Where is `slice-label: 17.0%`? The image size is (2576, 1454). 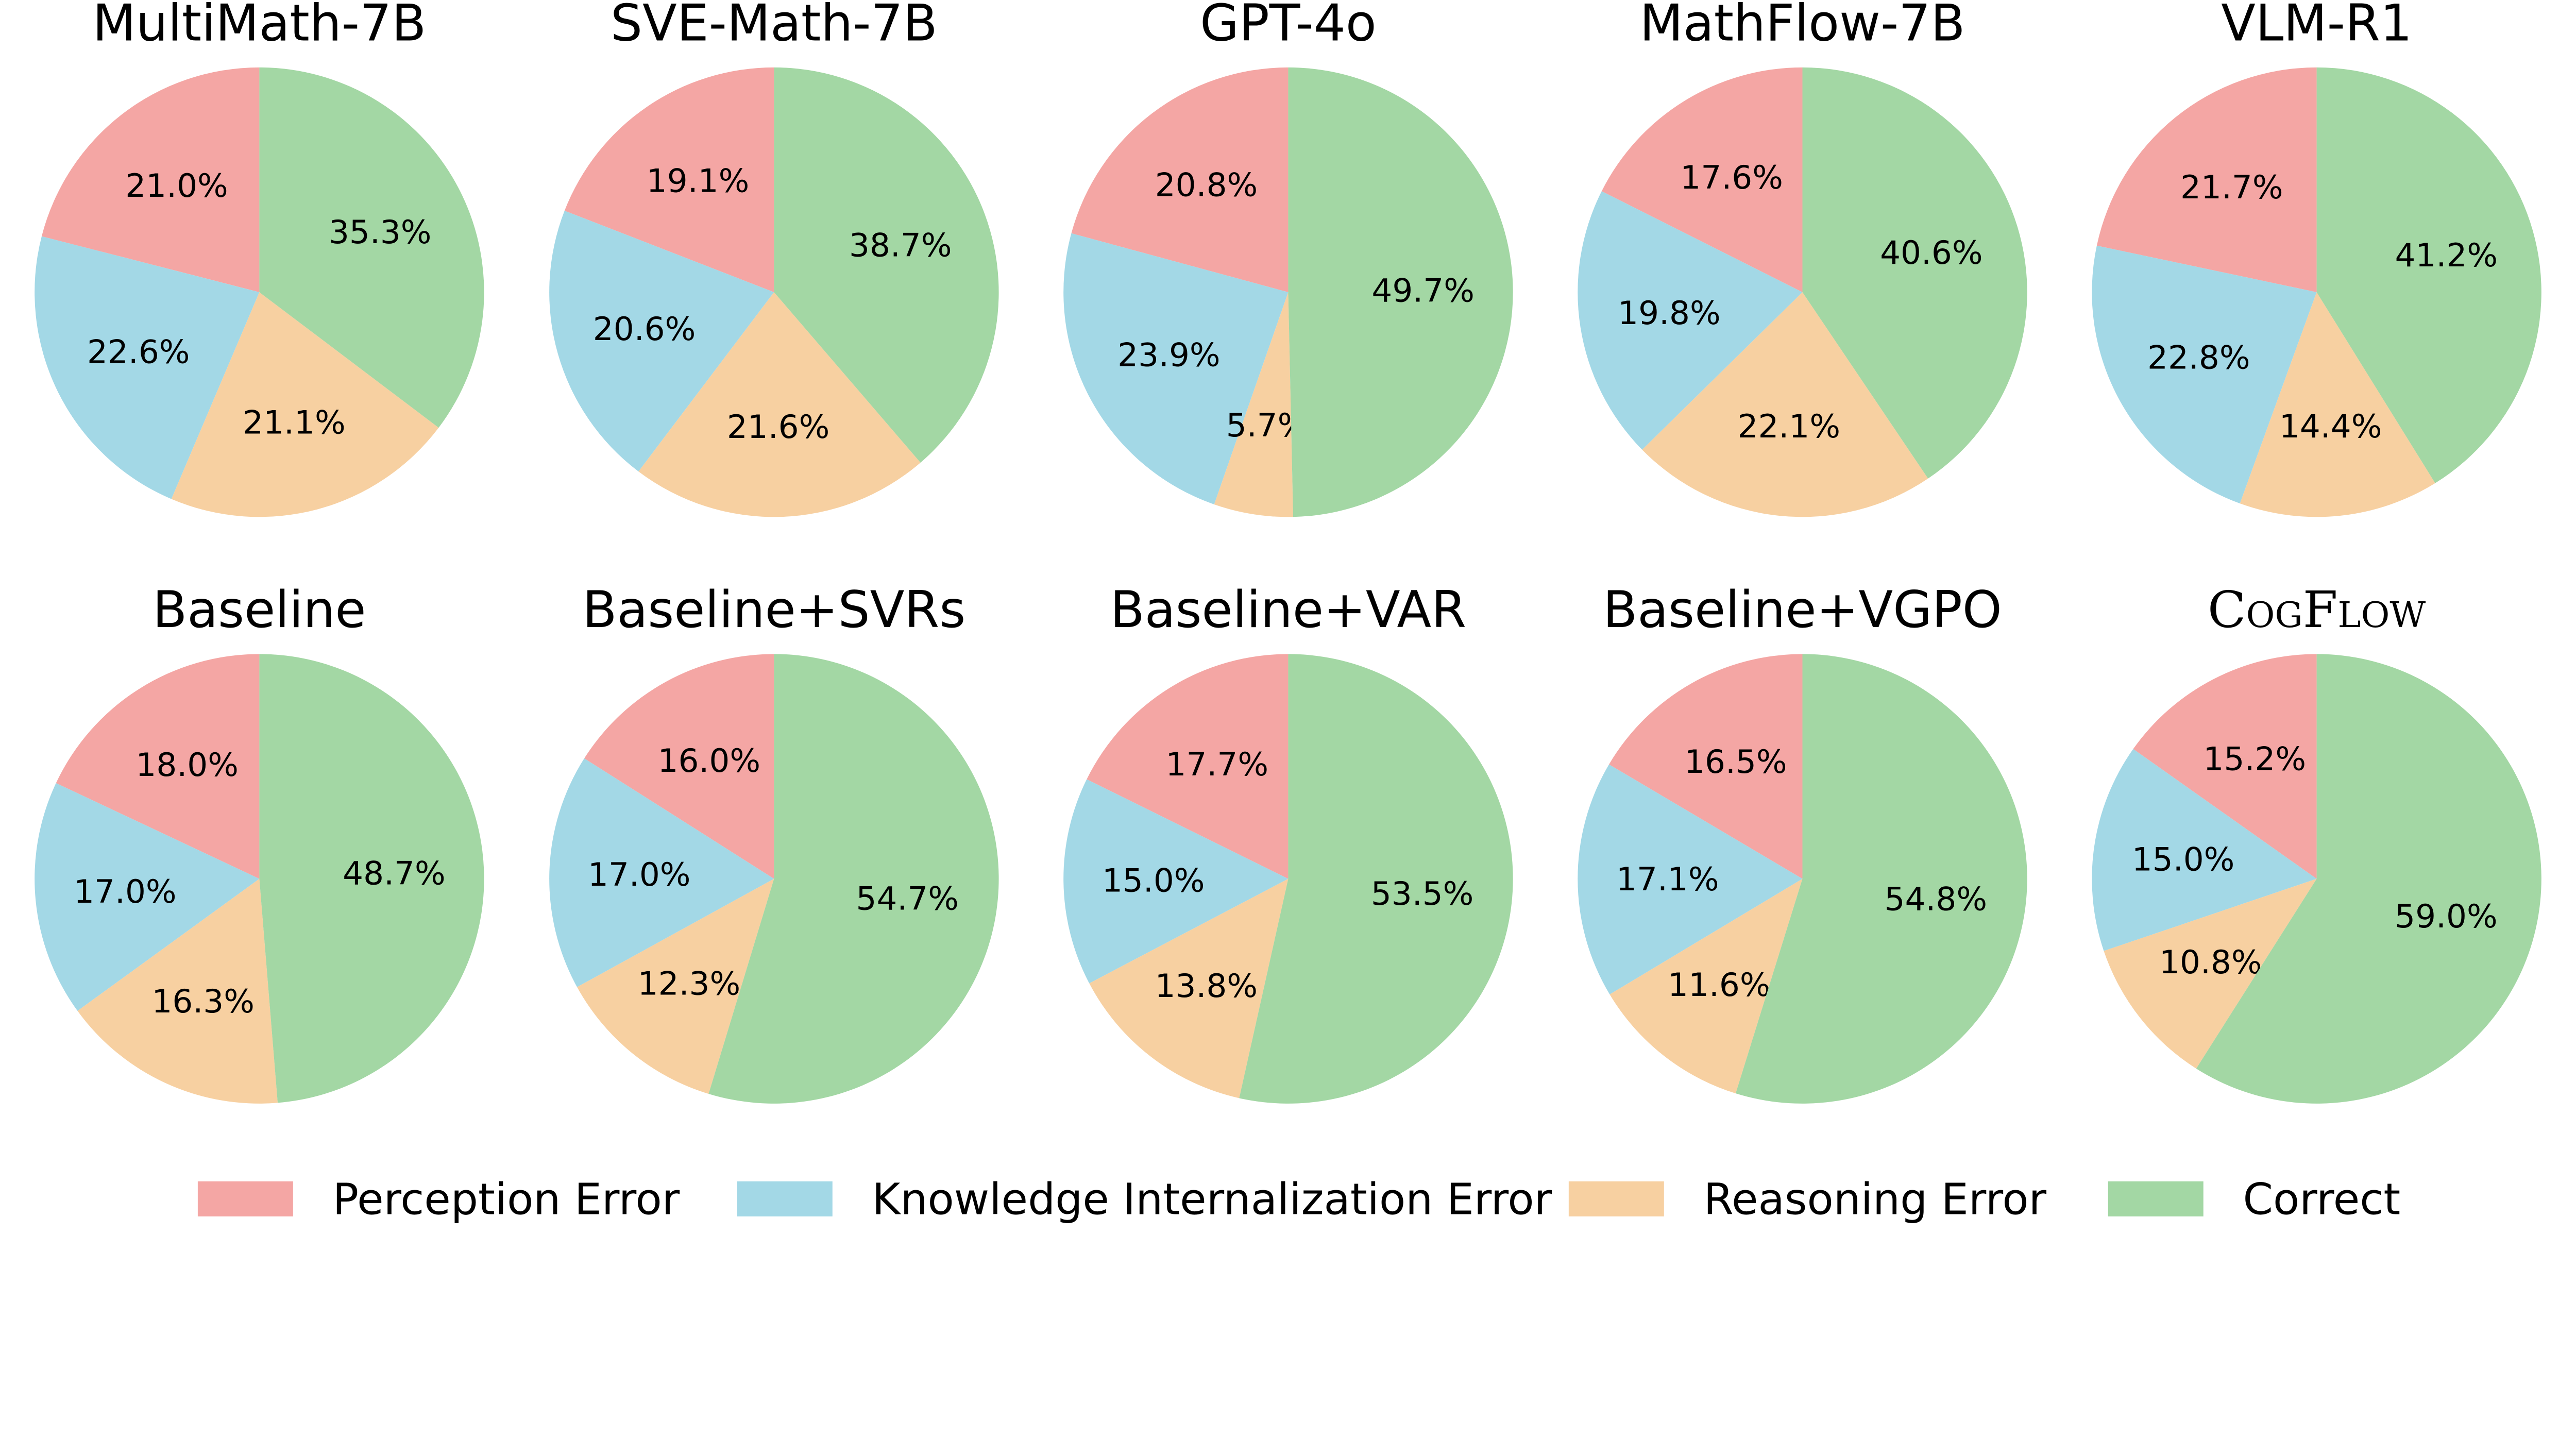
slice-label: 17.0% is located at coordinates (125, 891).